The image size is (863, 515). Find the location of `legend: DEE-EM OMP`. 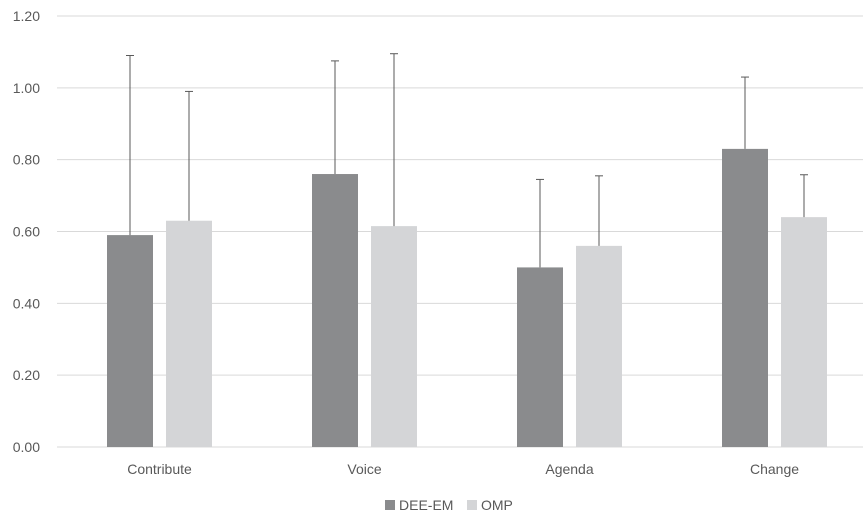

legend: DEE-EM OMP is located at coordinates (449, 505).